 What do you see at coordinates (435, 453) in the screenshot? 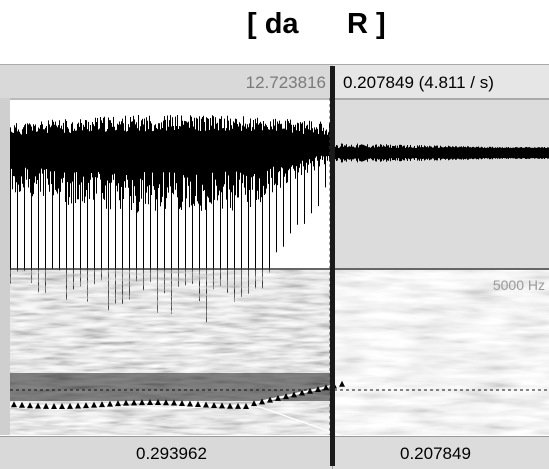
I see `interval-right-duration: 0.207849` at bounding box center [435, 453].